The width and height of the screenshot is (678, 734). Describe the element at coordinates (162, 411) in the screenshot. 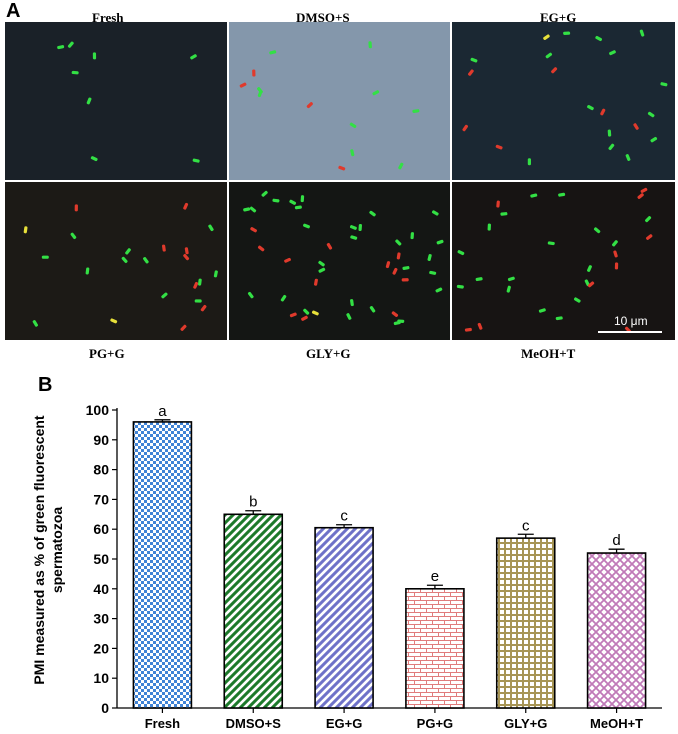

I see `significance-letter: a` at that location.